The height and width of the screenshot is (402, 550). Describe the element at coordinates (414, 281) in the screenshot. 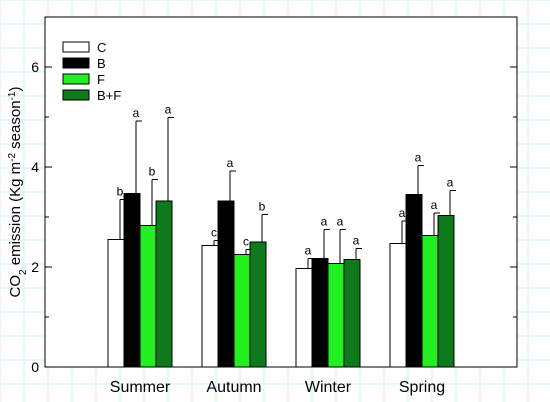

I see `bar-b-spring` at that location.